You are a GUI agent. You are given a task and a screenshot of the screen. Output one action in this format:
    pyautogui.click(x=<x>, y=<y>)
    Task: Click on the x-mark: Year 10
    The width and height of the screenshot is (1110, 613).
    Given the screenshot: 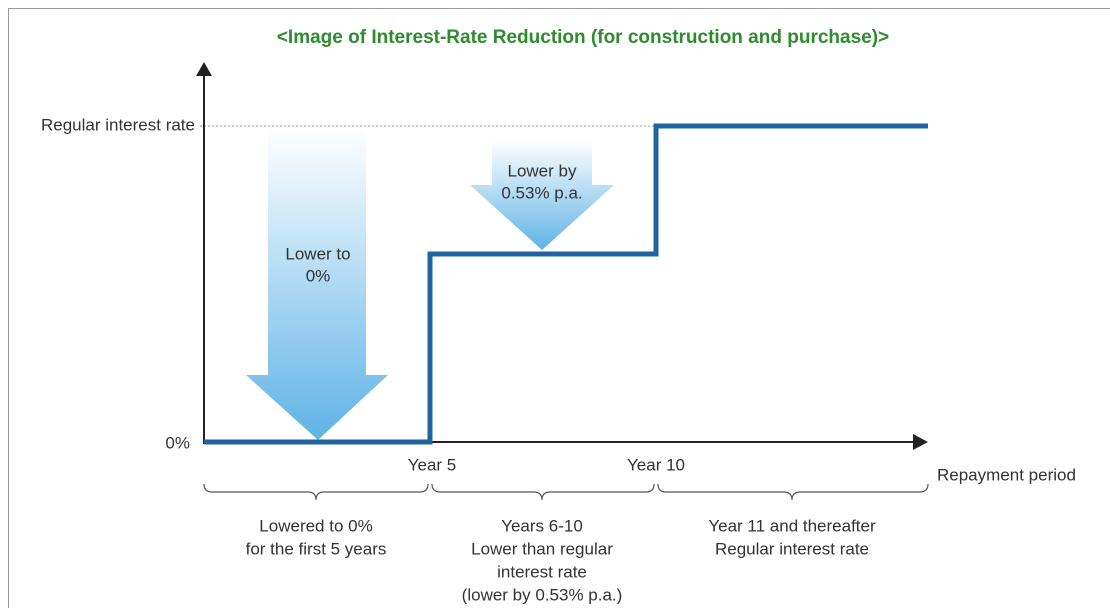 What is the action you would take?
    pyautogui.click(x=656, y=464)
    